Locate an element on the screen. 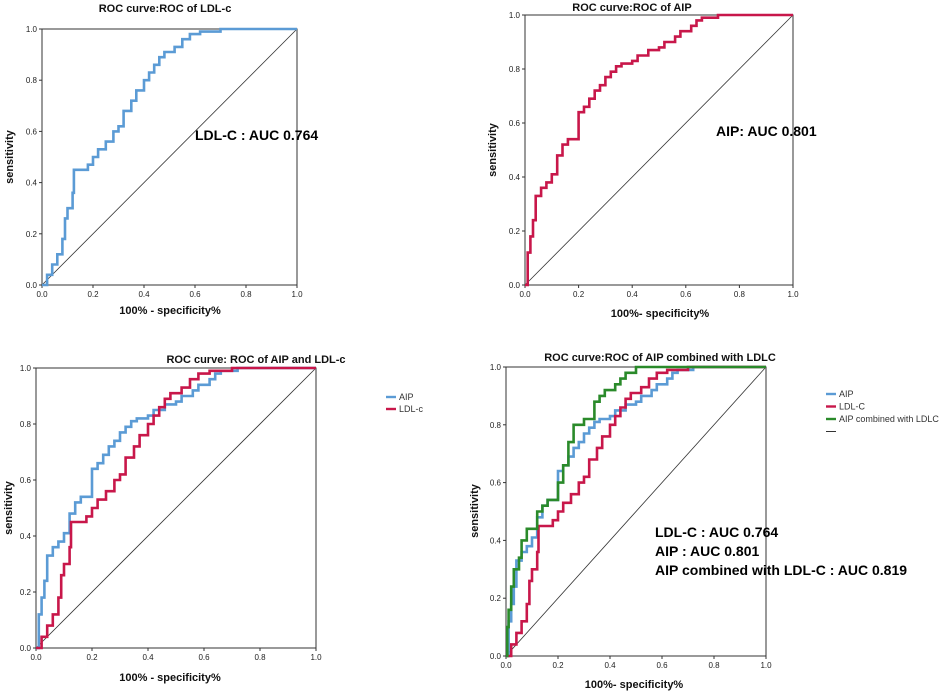 This screenshot has height=693, width=945. chart-title: ROC curve:ROC of LDL-c is located at coordinates (165, 9).